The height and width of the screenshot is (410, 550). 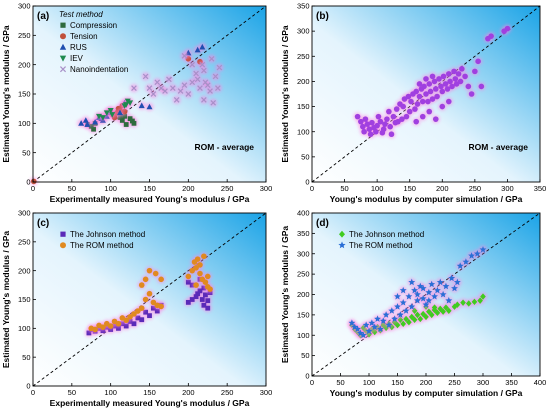 What do you see at coordinates (409, 188) in the screenshot?
I see `x-tick-label: 150` at bounding box center [409, 188].